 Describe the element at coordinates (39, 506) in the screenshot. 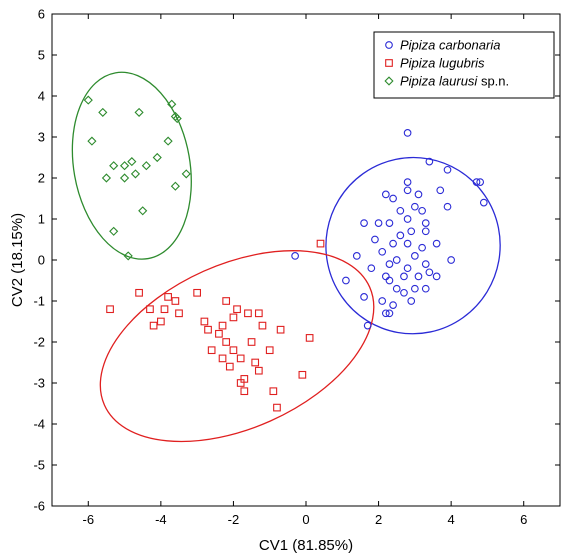

I see `y-tick-label: -6` at that location.